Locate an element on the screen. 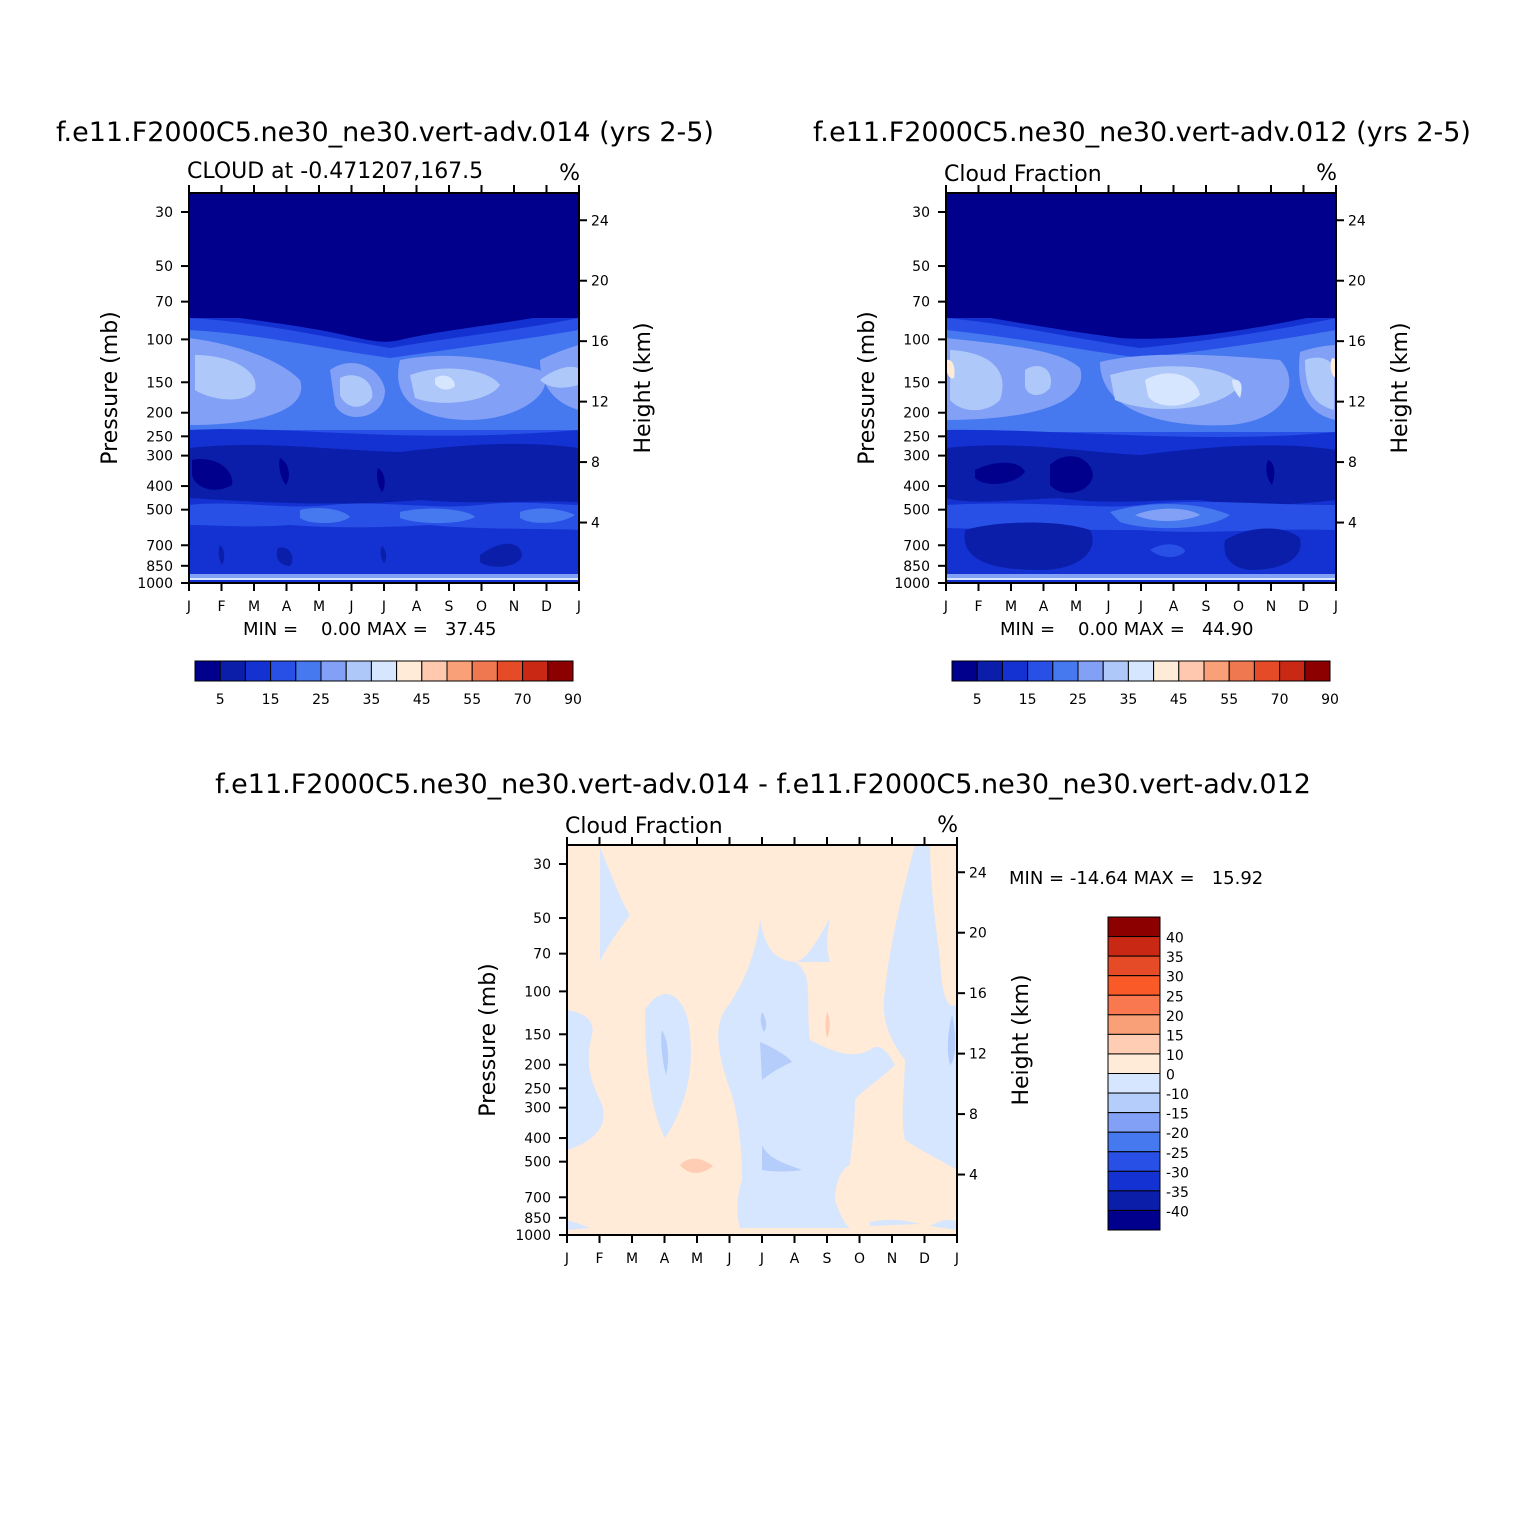 The image size is (1525, 1525). y-right-tick-label: 16 is located at coordinates (600, 342).